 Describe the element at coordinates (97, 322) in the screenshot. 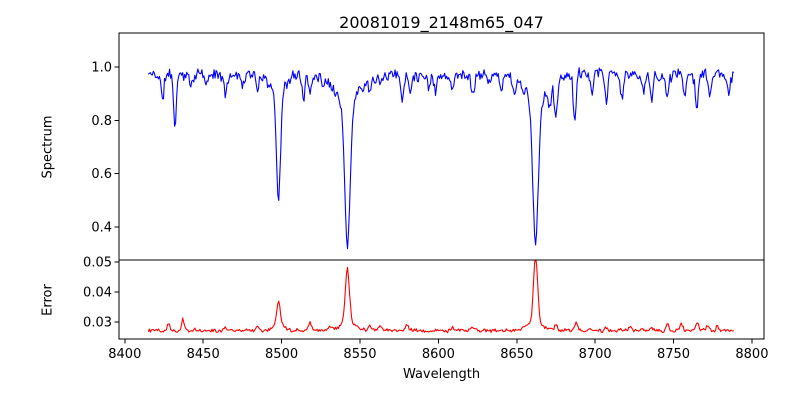

I see `error-y-tick-label: 0.03` at that location.